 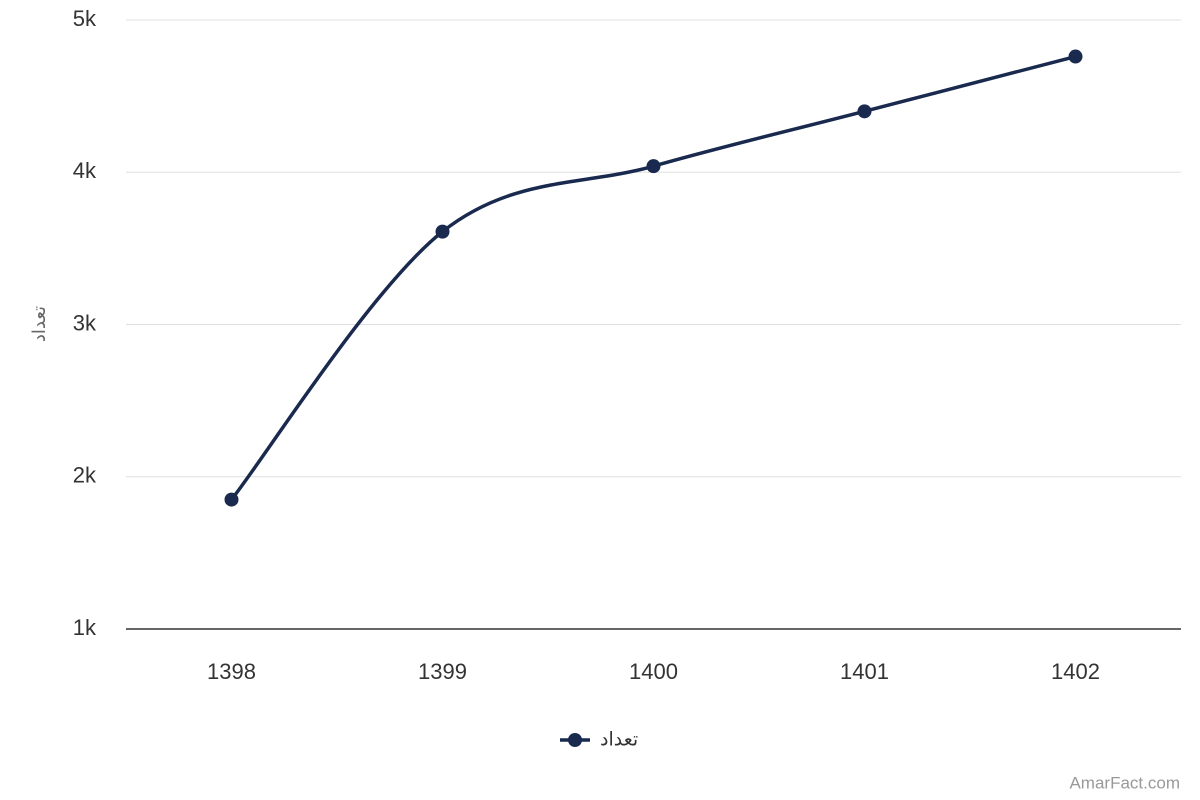 What do you see at coordinates (619, 740) in the screenshot?
I see `legend-label: تعداد` at bounding box center [619, 740].